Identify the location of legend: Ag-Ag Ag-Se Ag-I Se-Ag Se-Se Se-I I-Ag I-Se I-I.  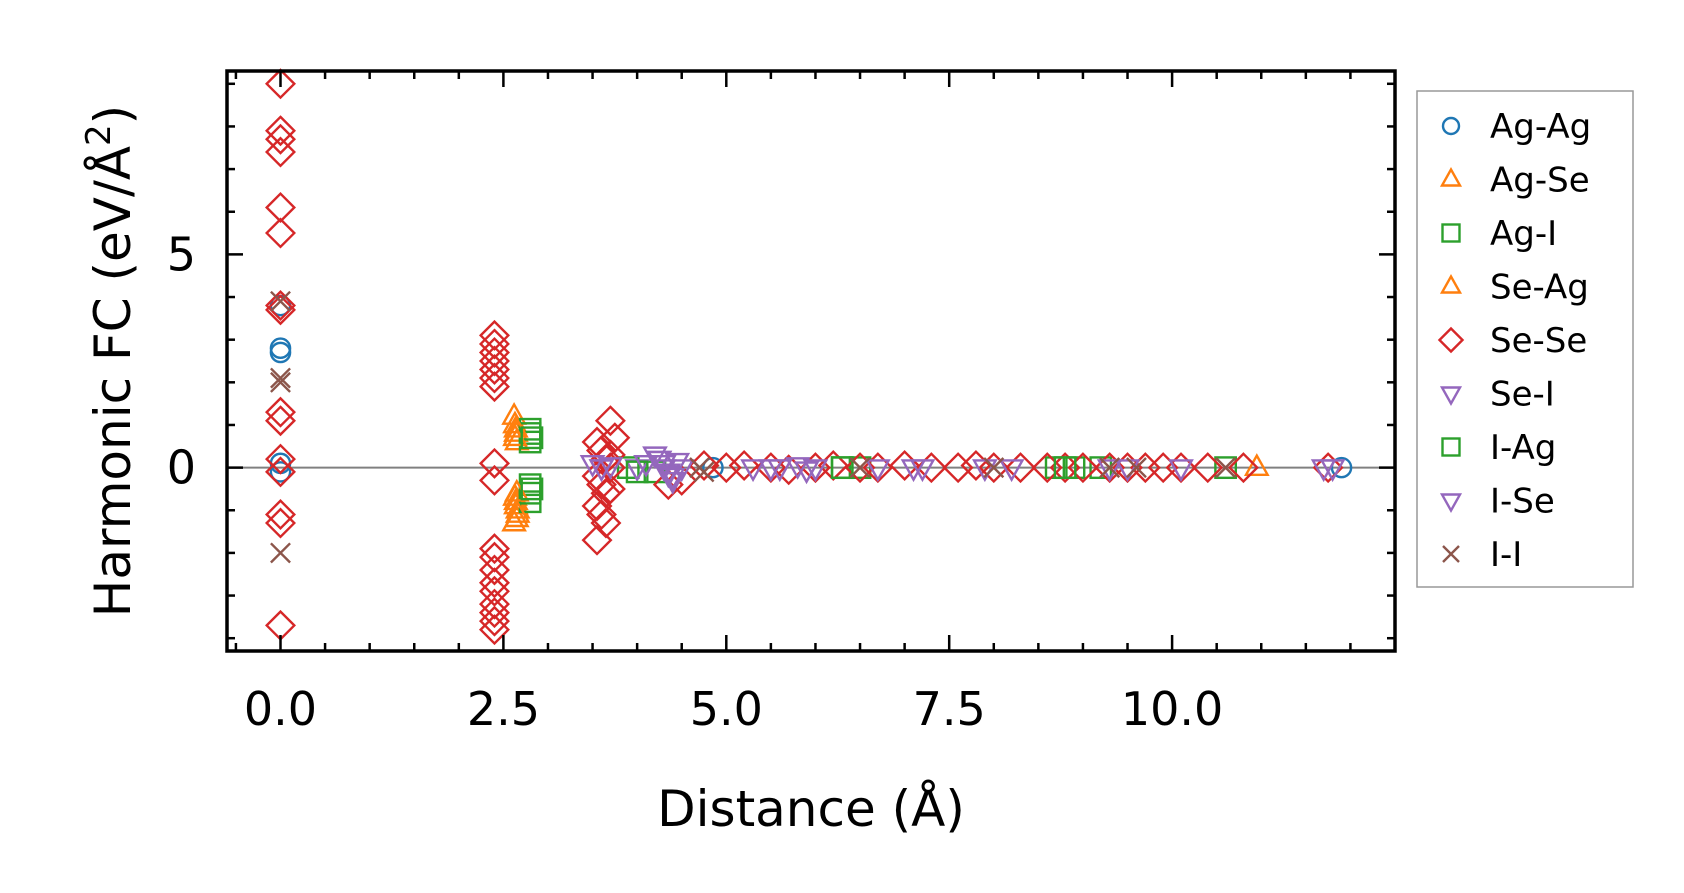
(1525, 339).